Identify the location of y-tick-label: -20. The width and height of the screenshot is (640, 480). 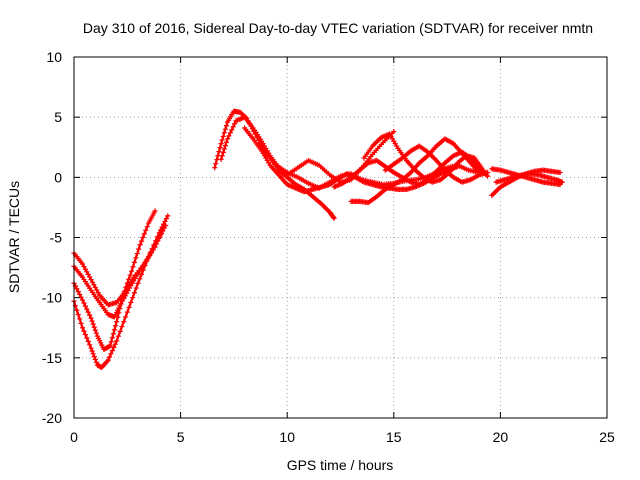
(52, 418).